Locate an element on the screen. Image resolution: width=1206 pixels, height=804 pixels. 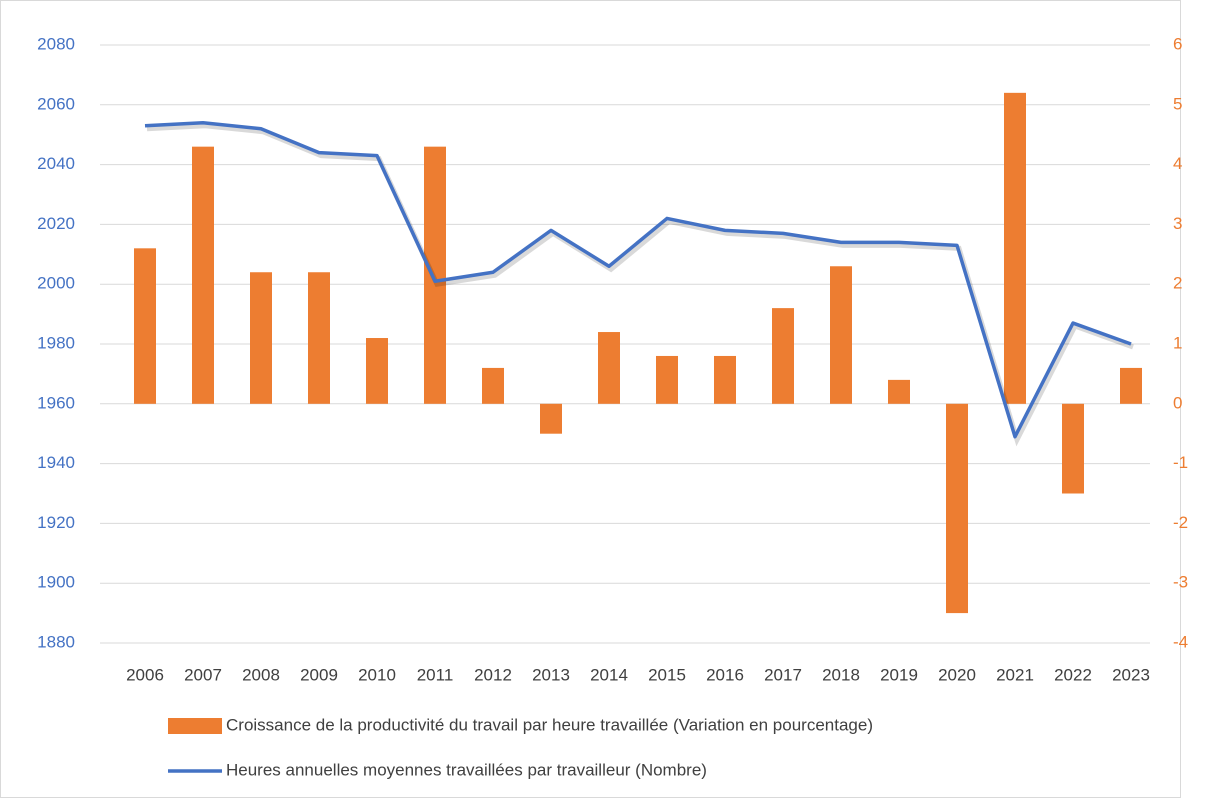
y2-tick-label: -3 is located at coordinates (1180, 582).